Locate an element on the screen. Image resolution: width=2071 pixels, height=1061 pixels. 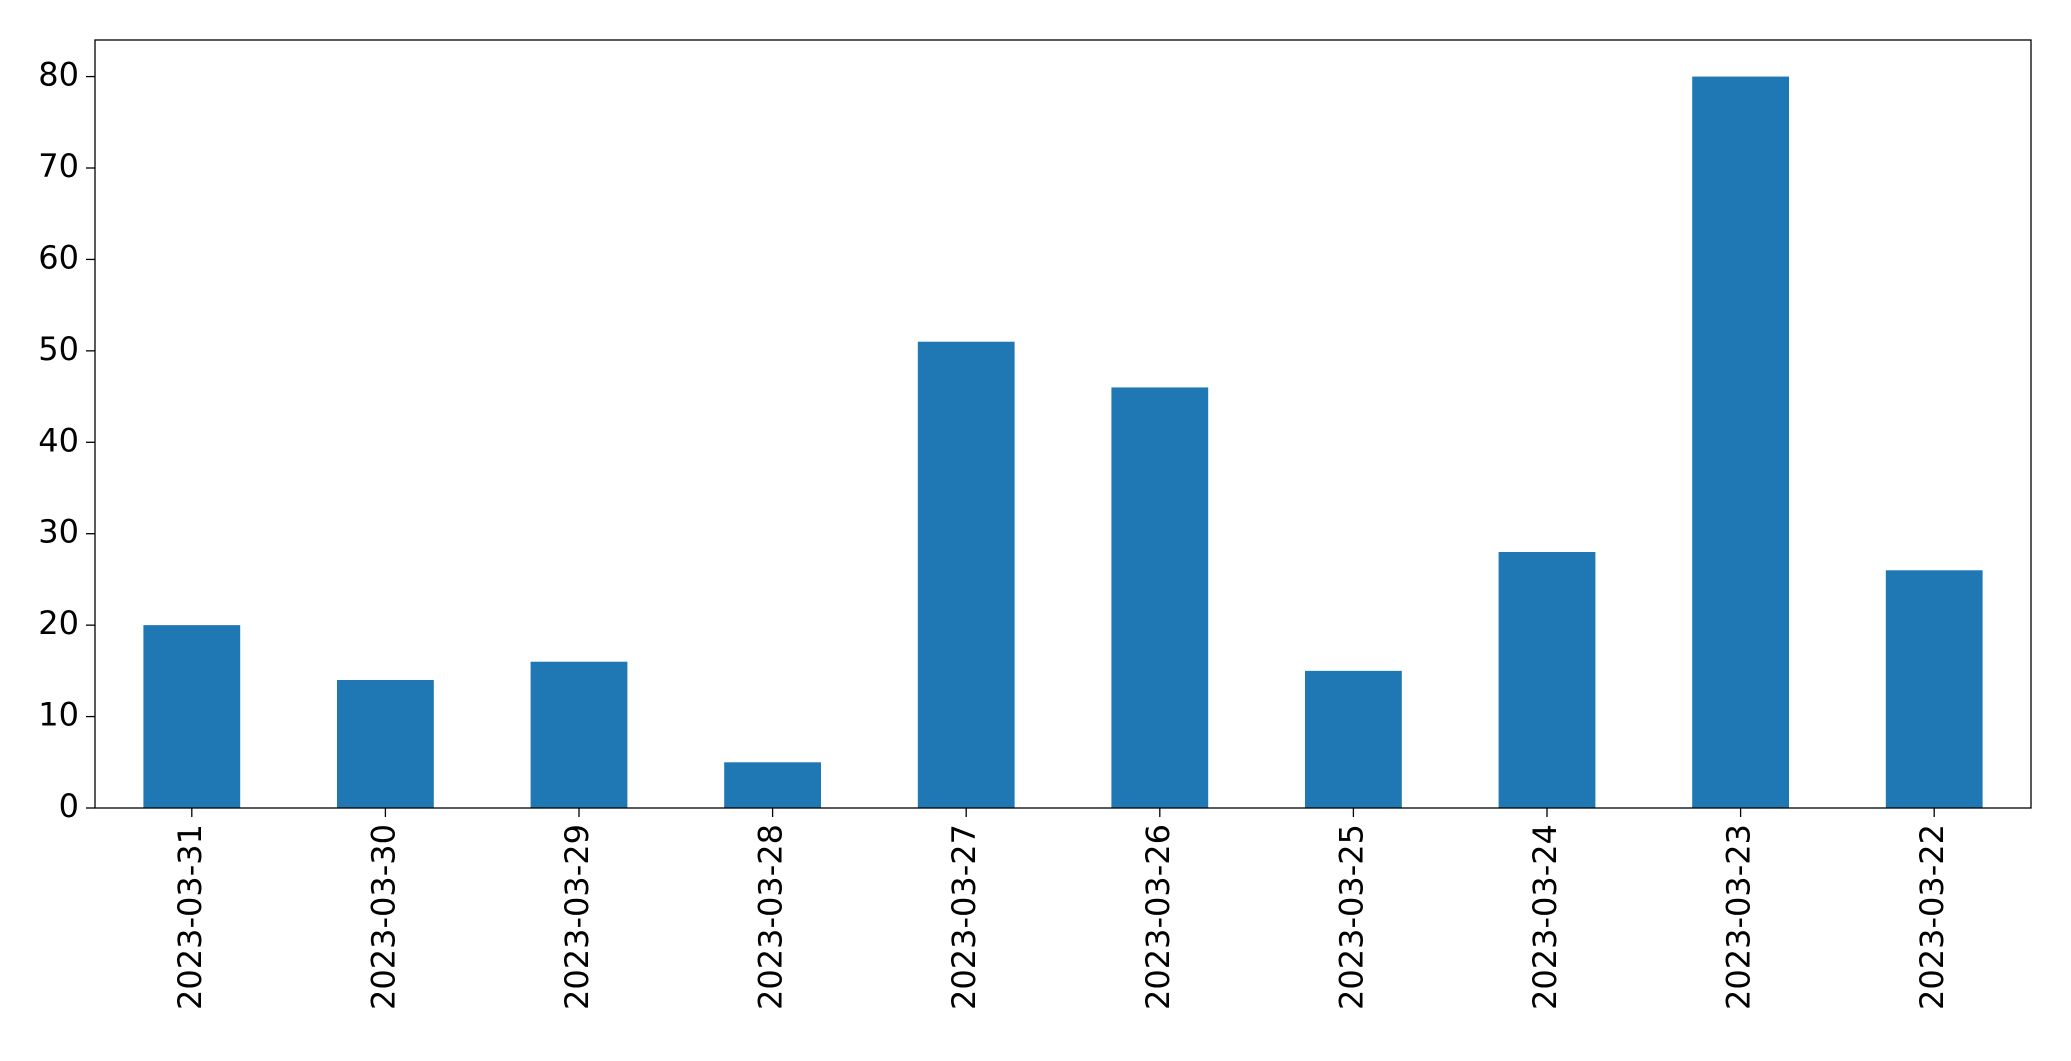
y-tick-label: 70 is located at coordinates (58, 166).